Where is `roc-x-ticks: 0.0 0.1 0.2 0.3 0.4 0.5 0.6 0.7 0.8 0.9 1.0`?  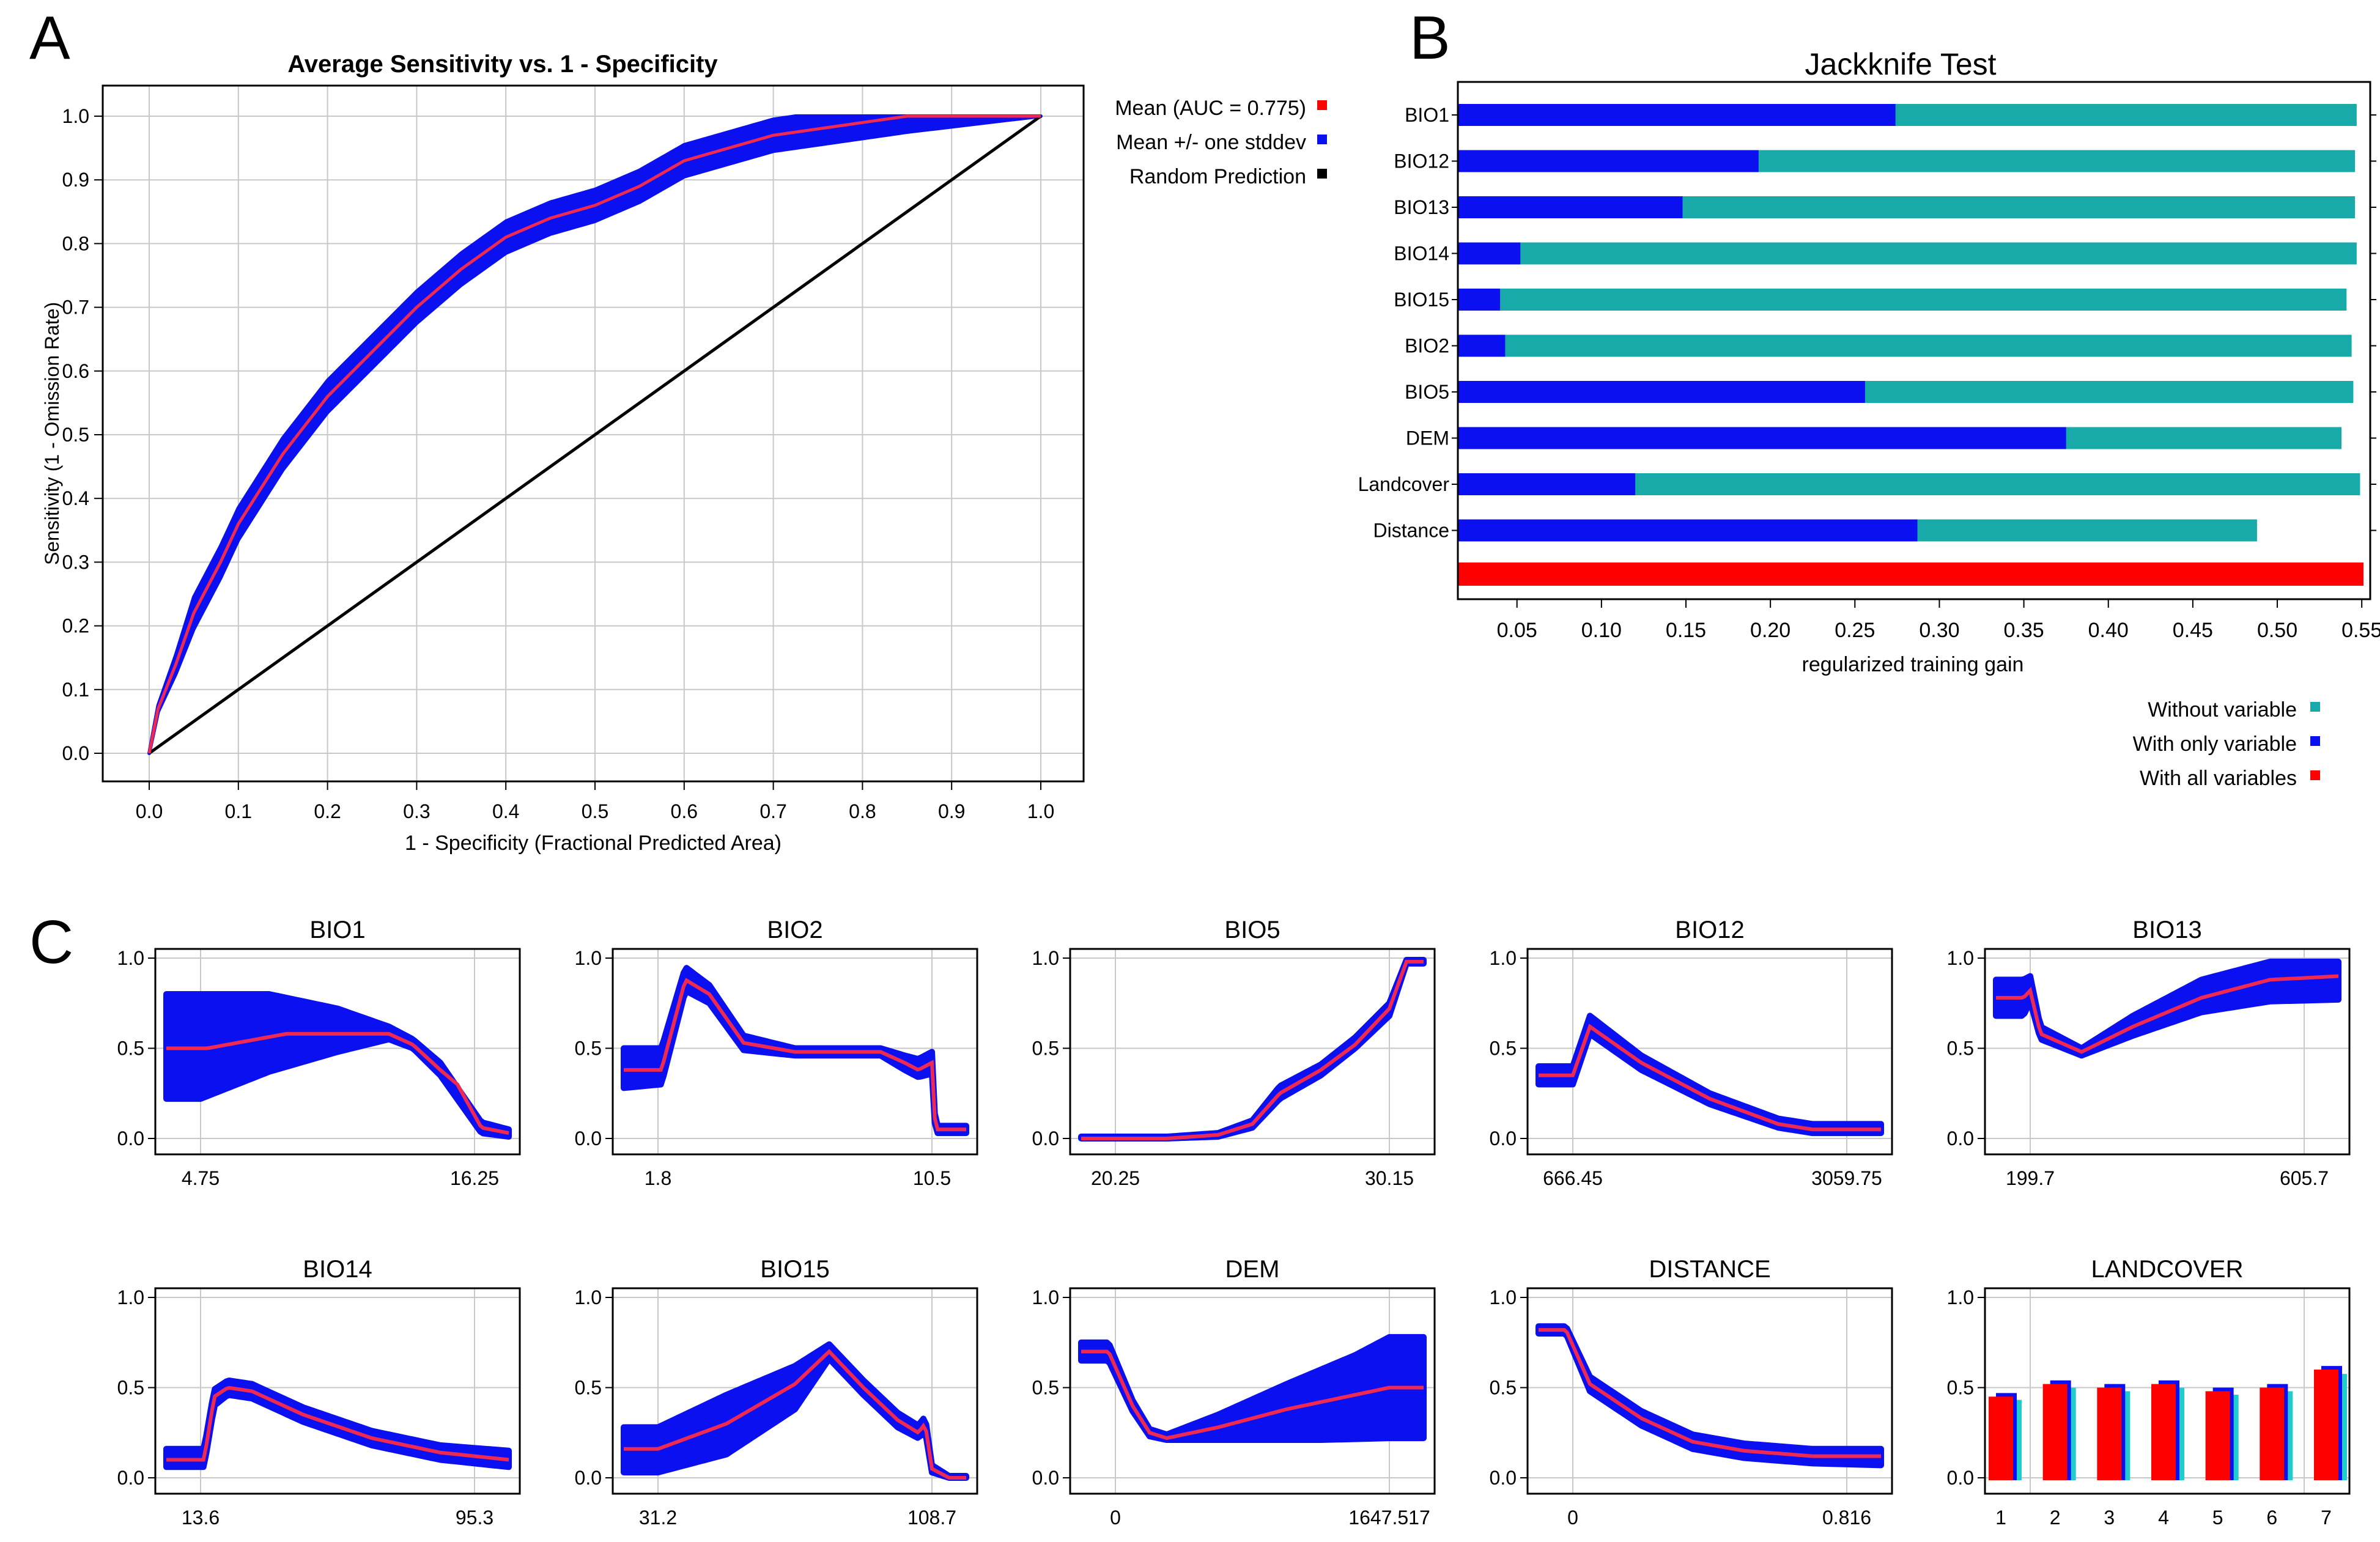
roc-x-ticks: 0.0 0.1 0.2 0.3 0.4 0.5 0.6 0.7 0.8 0.9 1.0 is located at coordinates (595, 801).